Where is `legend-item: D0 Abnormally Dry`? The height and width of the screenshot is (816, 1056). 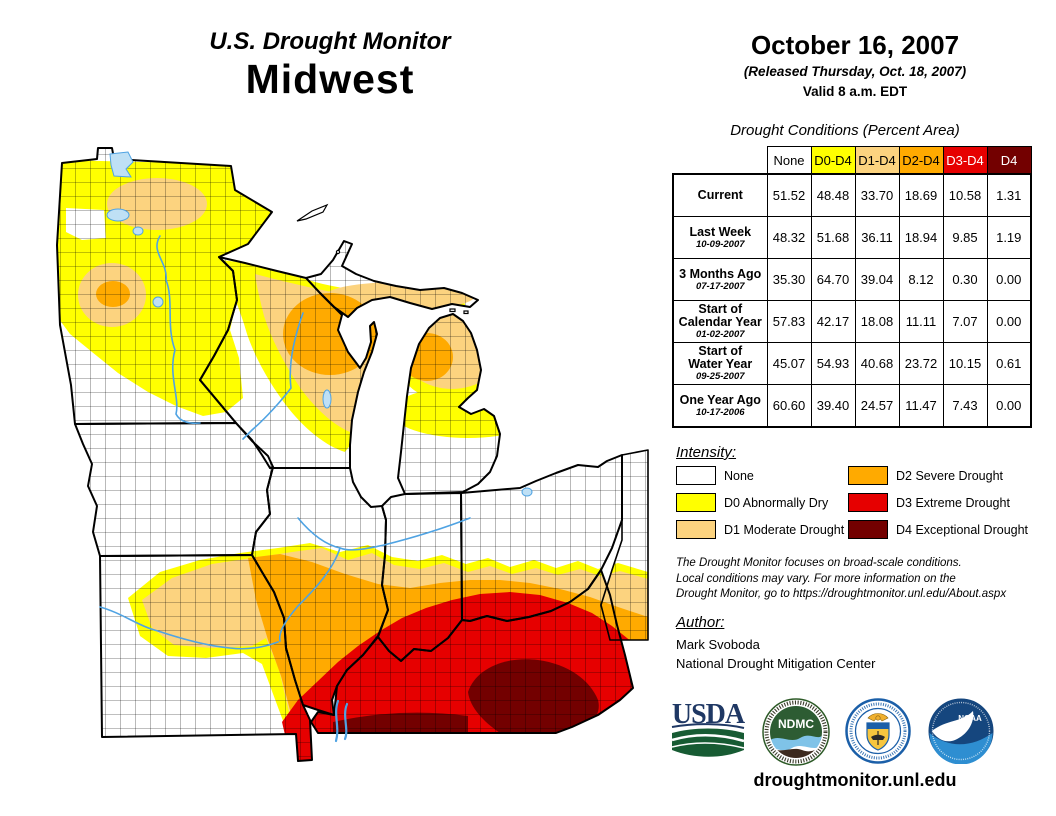
legend-item: D0 Abnormally Dry is located at coordinates (761, 503).